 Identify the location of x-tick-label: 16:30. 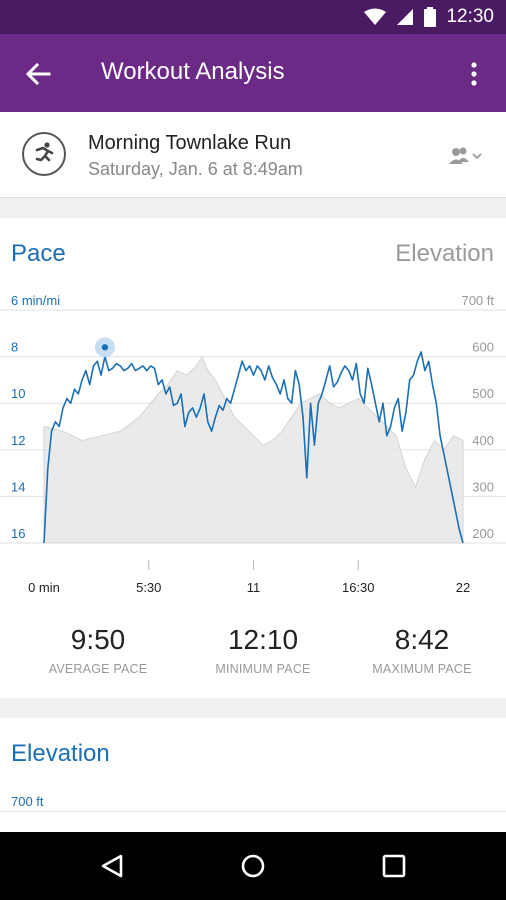
(358, 587).